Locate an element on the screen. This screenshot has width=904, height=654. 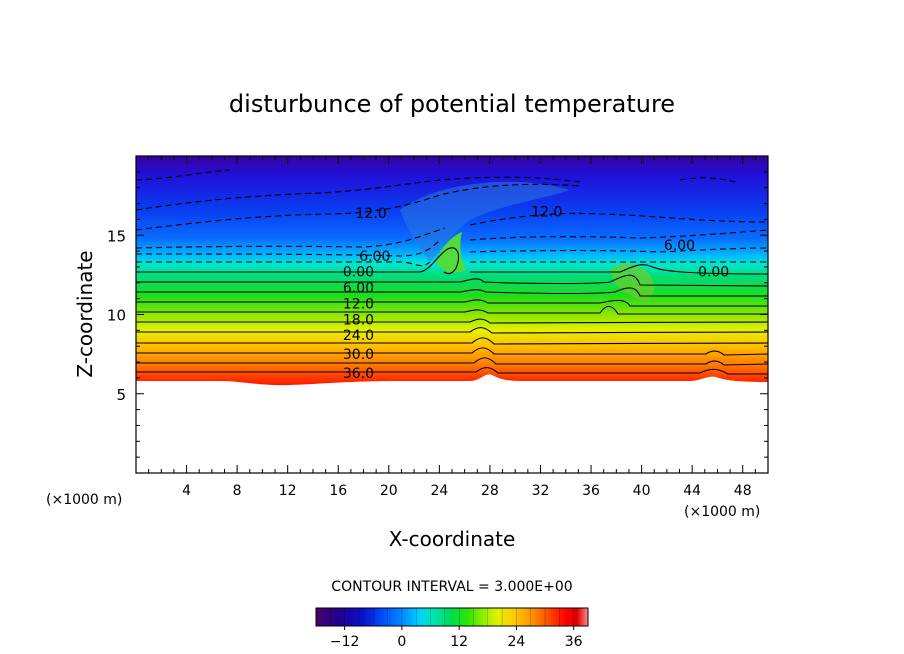
secondary-cell is located at coordinates (632, 282).